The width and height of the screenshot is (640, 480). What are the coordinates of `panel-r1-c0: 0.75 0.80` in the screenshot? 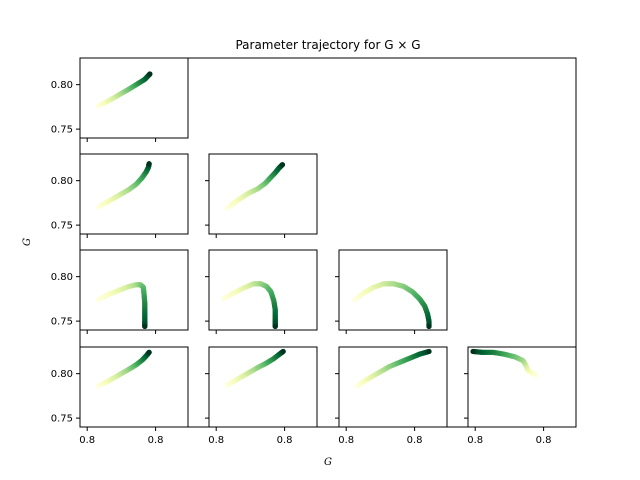 It's located at (120, 195).